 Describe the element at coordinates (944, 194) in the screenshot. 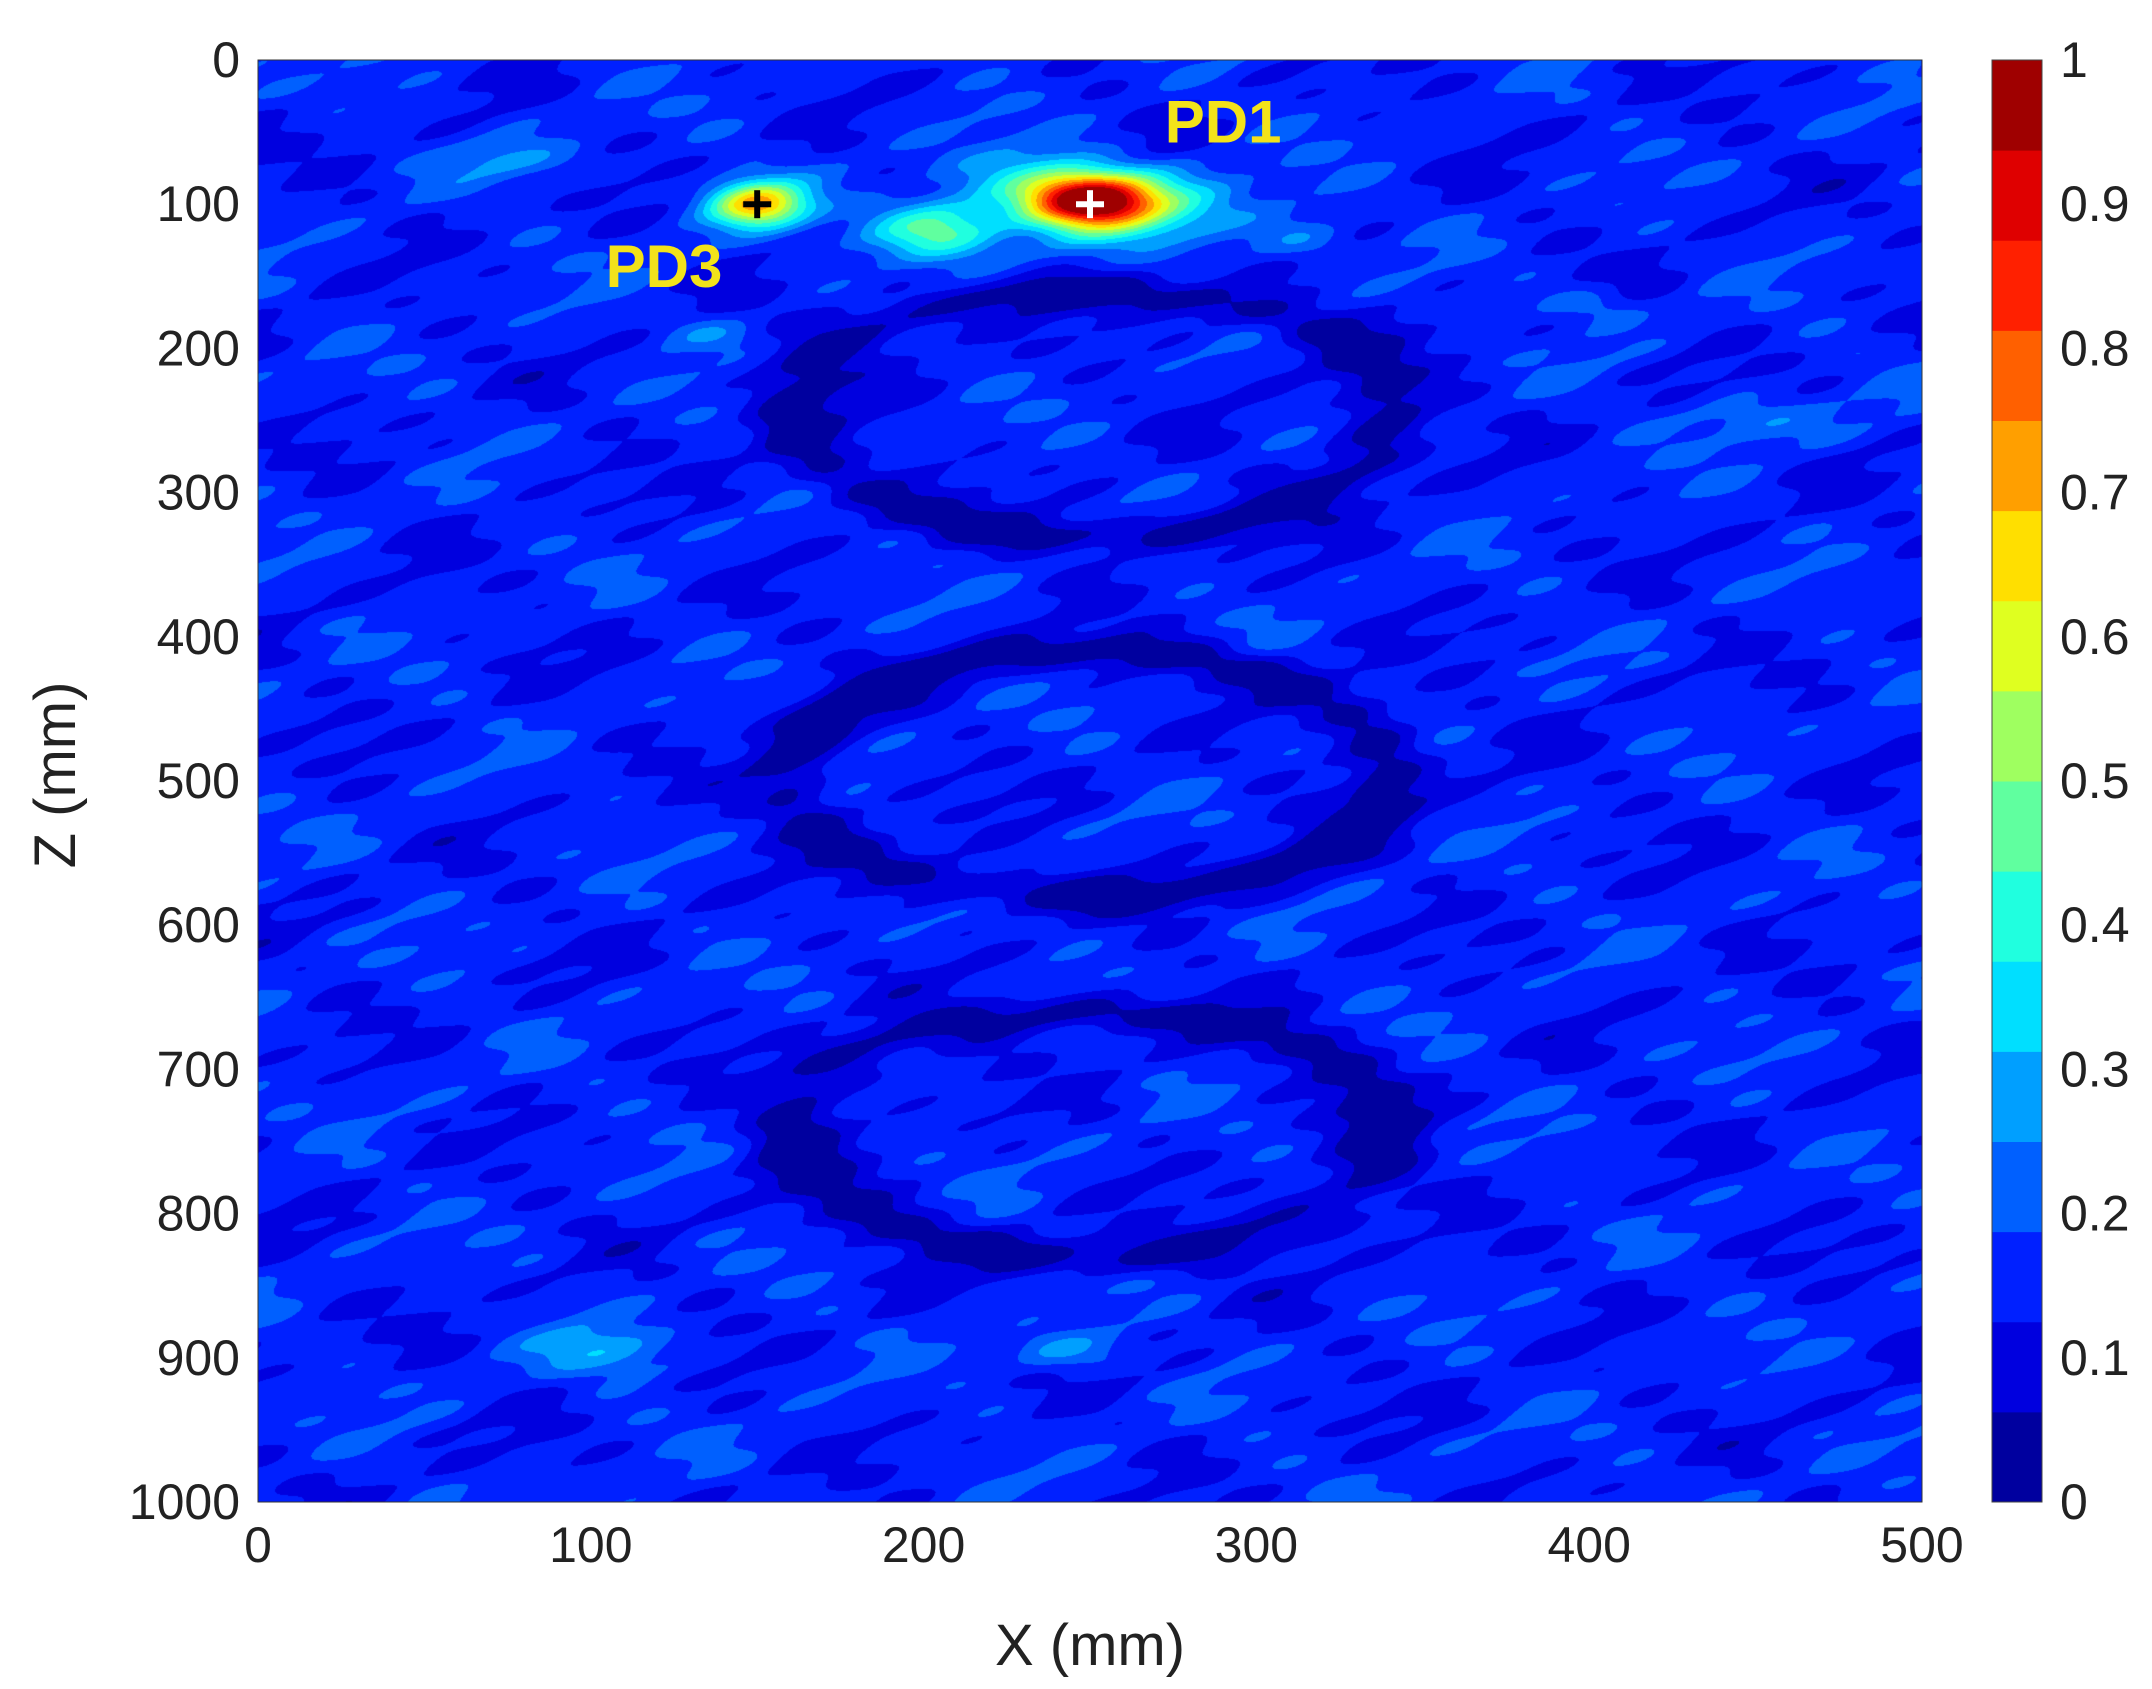

I see `annotations: PD1 PD3` at that location.